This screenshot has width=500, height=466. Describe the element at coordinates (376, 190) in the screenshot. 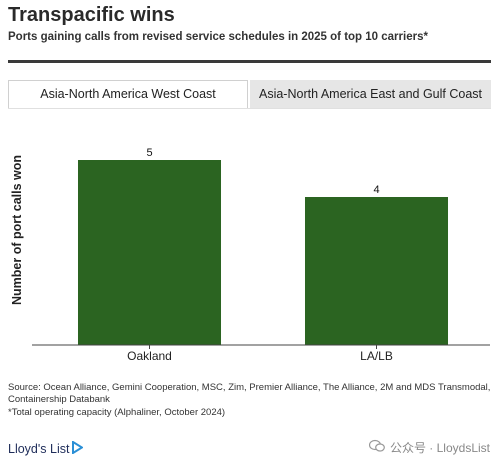

I see `data-label: 4` at that location.